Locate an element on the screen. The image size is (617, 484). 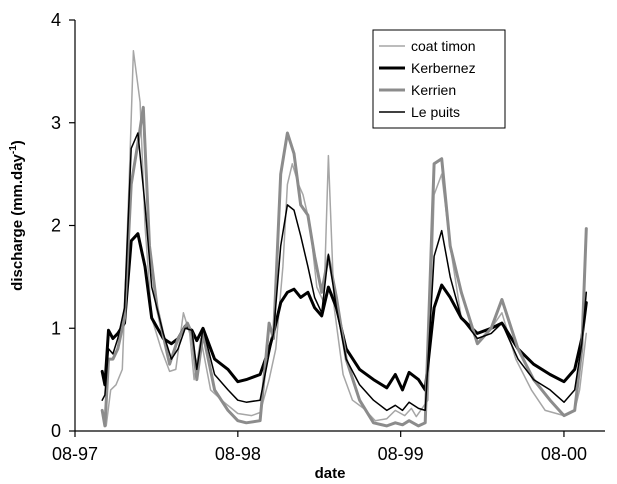
x-tick-label: 08-99 is located at coordinates (401, 454).